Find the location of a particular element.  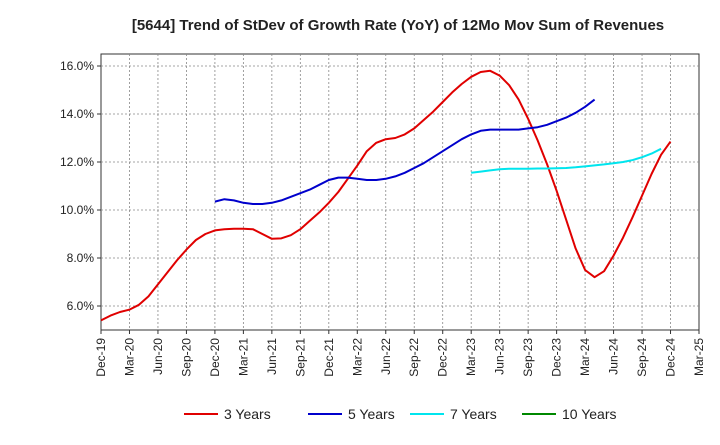

y-tick-label: 14.0% is located at coordinates (77, 114).